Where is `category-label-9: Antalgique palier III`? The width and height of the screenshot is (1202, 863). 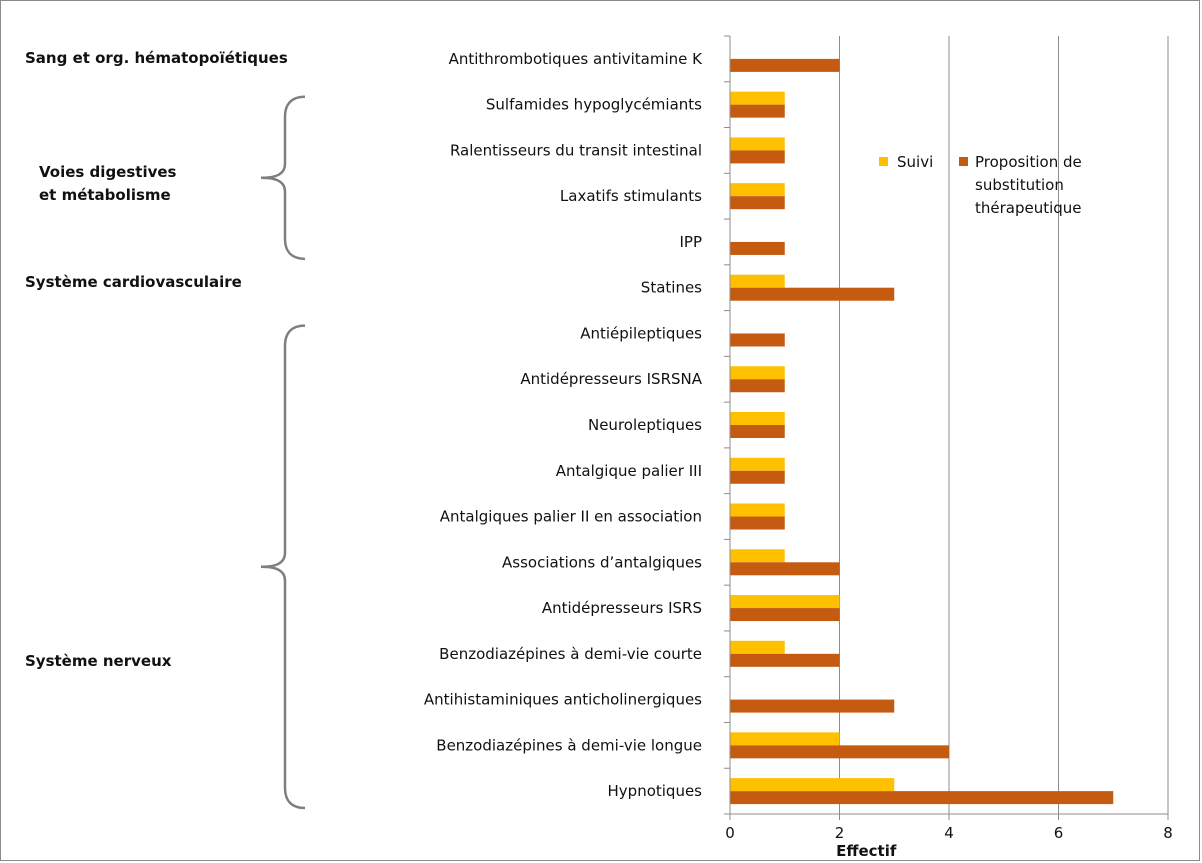 category-label-9: Antalgique palier III is located at coordinates (629, 471).